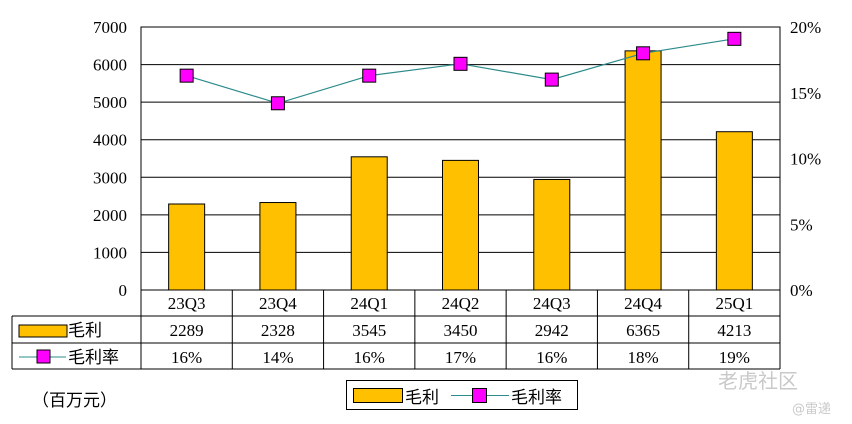 Image resolution: width=852 pixels, height=424 pixels. What do you see at coordinates (461, 330) in the screenshot?
I see `table-cell-gross-profit: 3450` at bounding box center [461, 330].